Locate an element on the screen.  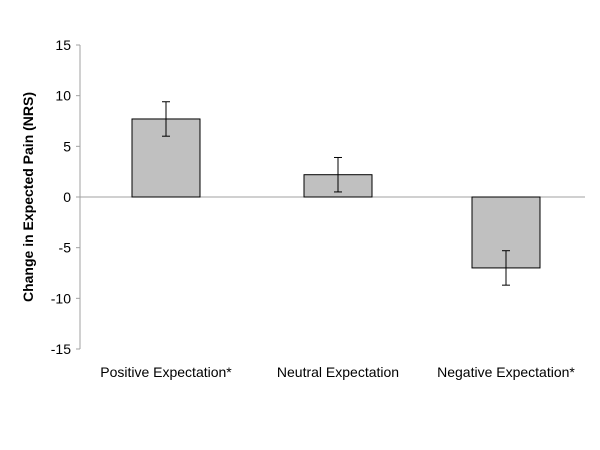
category-label: Negative Expectation* is located at coordinates (506, 372).